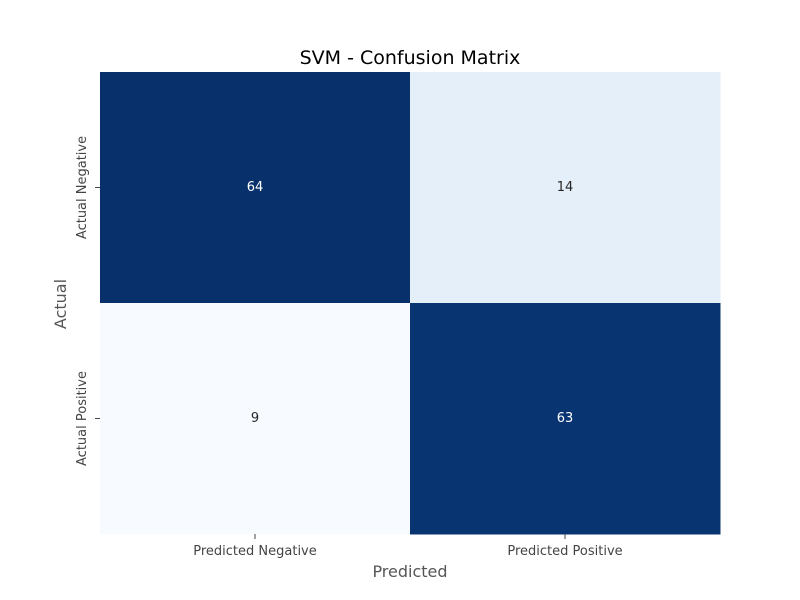 The height and width of the screenshot is (600, 800). What do you see at coordinates (82, 187) in the screenshot?
I see `y-tick-label: Actual Negative` at bounding box center [82, 187].